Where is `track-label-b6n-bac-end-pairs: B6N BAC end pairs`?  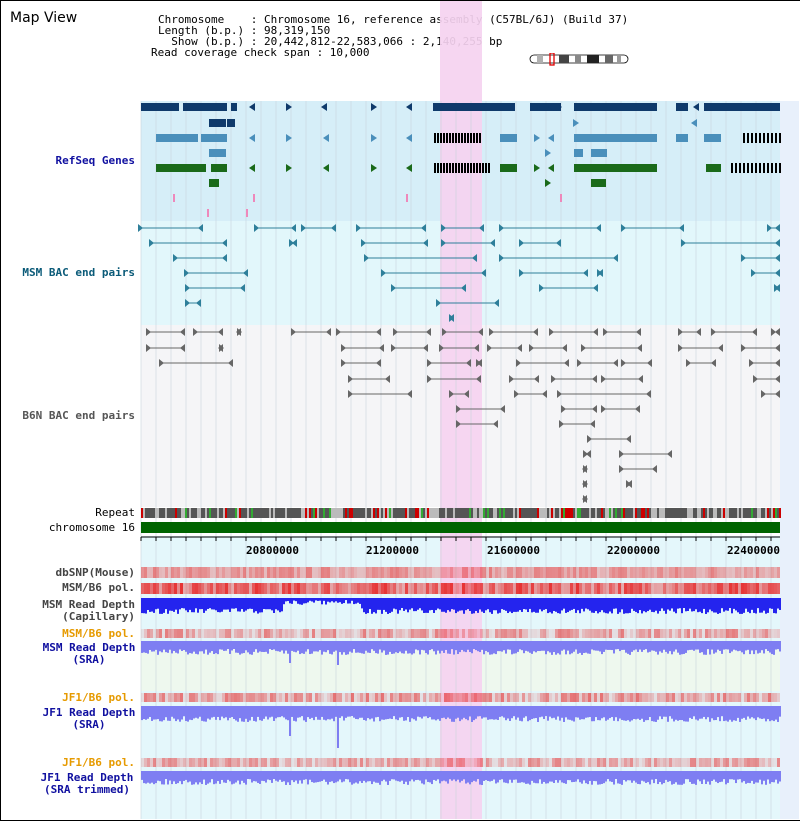
track-label-b6n-bac-end-pairs: B6N BAC end pairs is located at coordinates (78, 415).